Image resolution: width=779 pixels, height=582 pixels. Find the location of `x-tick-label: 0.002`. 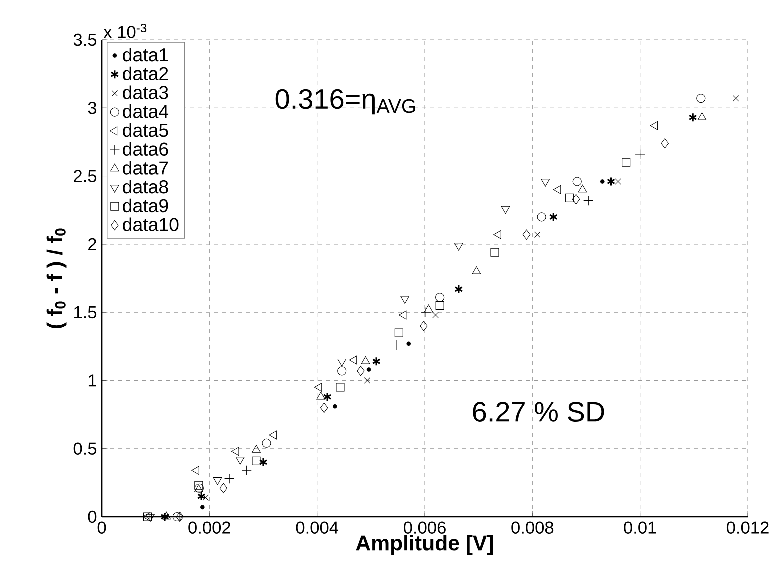

x-tick-label: 0.002 is located at coordinates (209, 528).